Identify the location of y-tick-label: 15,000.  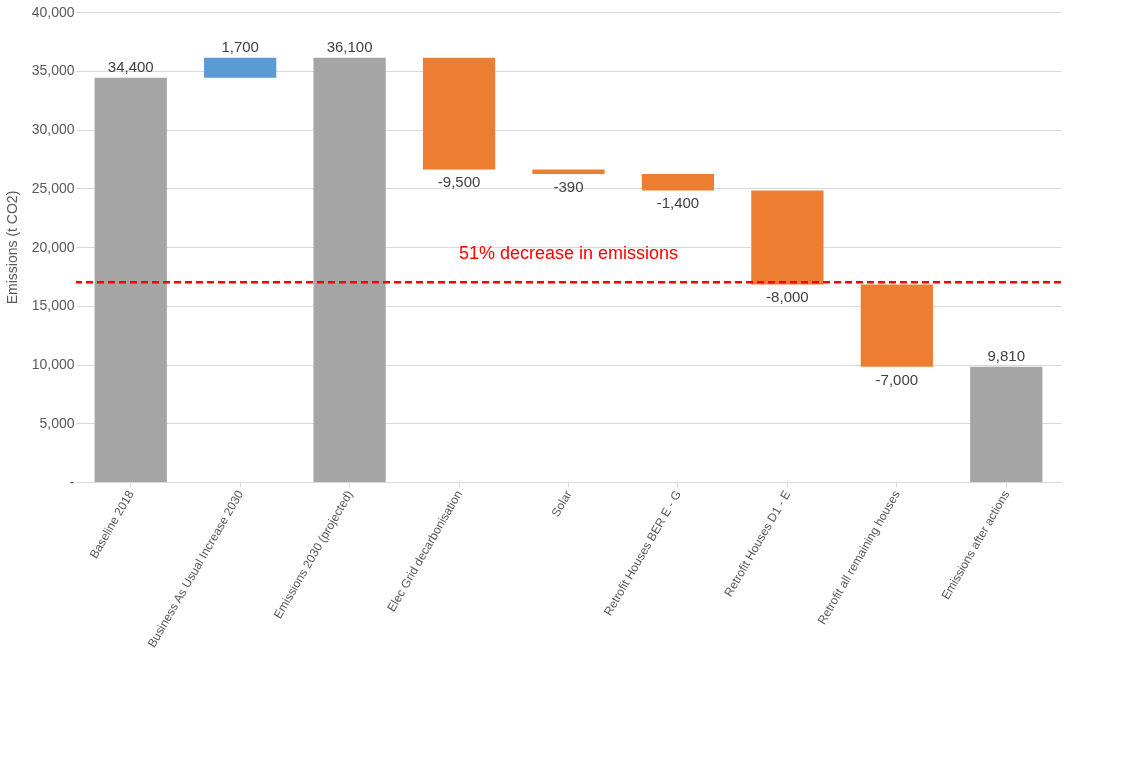
(53, 305).